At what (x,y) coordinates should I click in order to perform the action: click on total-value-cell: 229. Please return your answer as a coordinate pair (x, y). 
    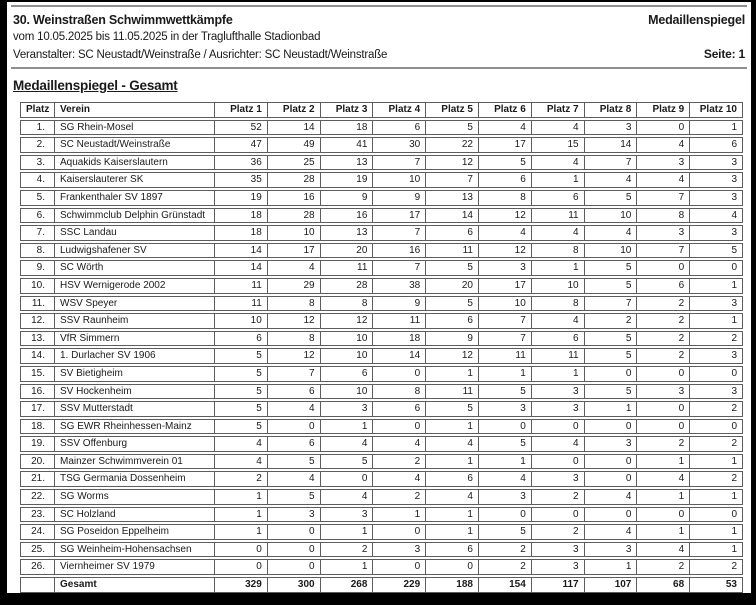
    Looking at the image, I should click on (400, 585).